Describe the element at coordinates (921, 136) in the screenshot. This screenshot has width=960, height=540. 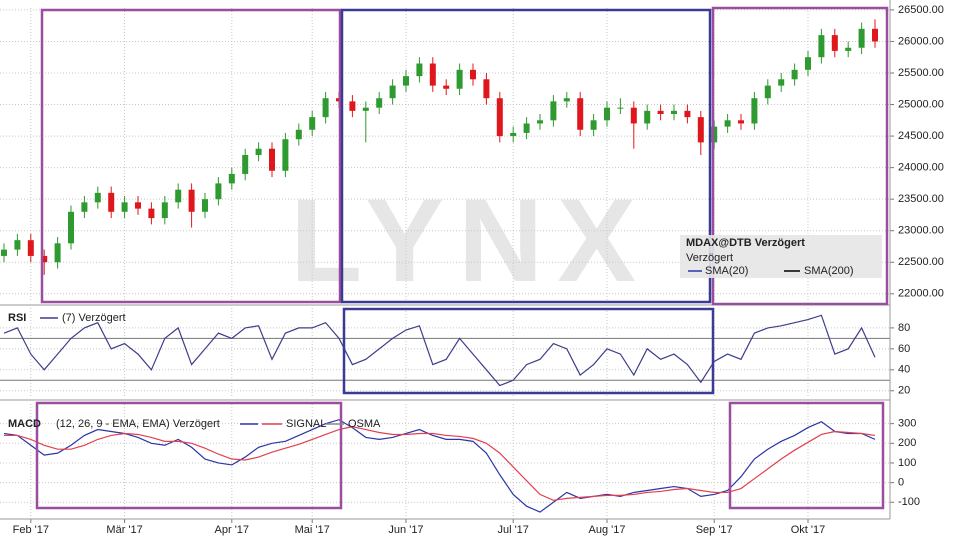
I see `y-tick-label: 24500.00` at that location.